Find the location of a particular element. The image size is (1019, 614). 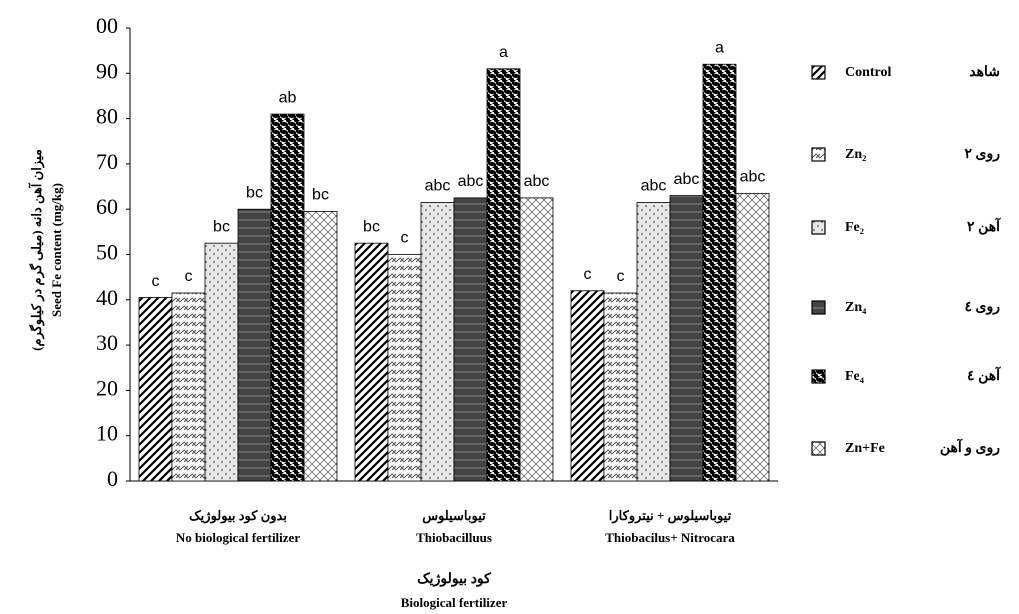

y-tick-label: 10 is located at coordinates (107, 433).